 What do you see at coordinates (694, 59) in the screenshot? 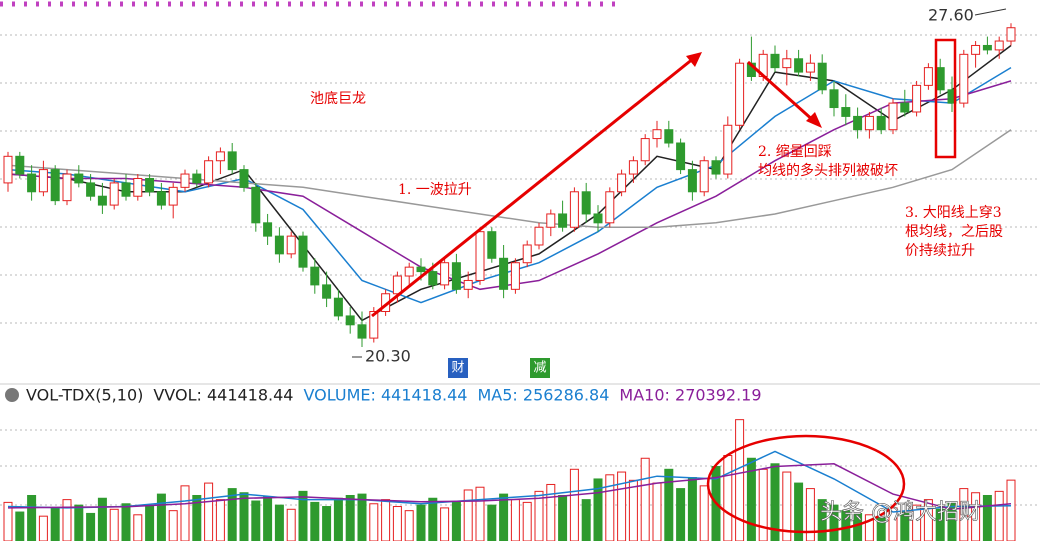
I see `arrowhead` at bounding box center [694, 59].